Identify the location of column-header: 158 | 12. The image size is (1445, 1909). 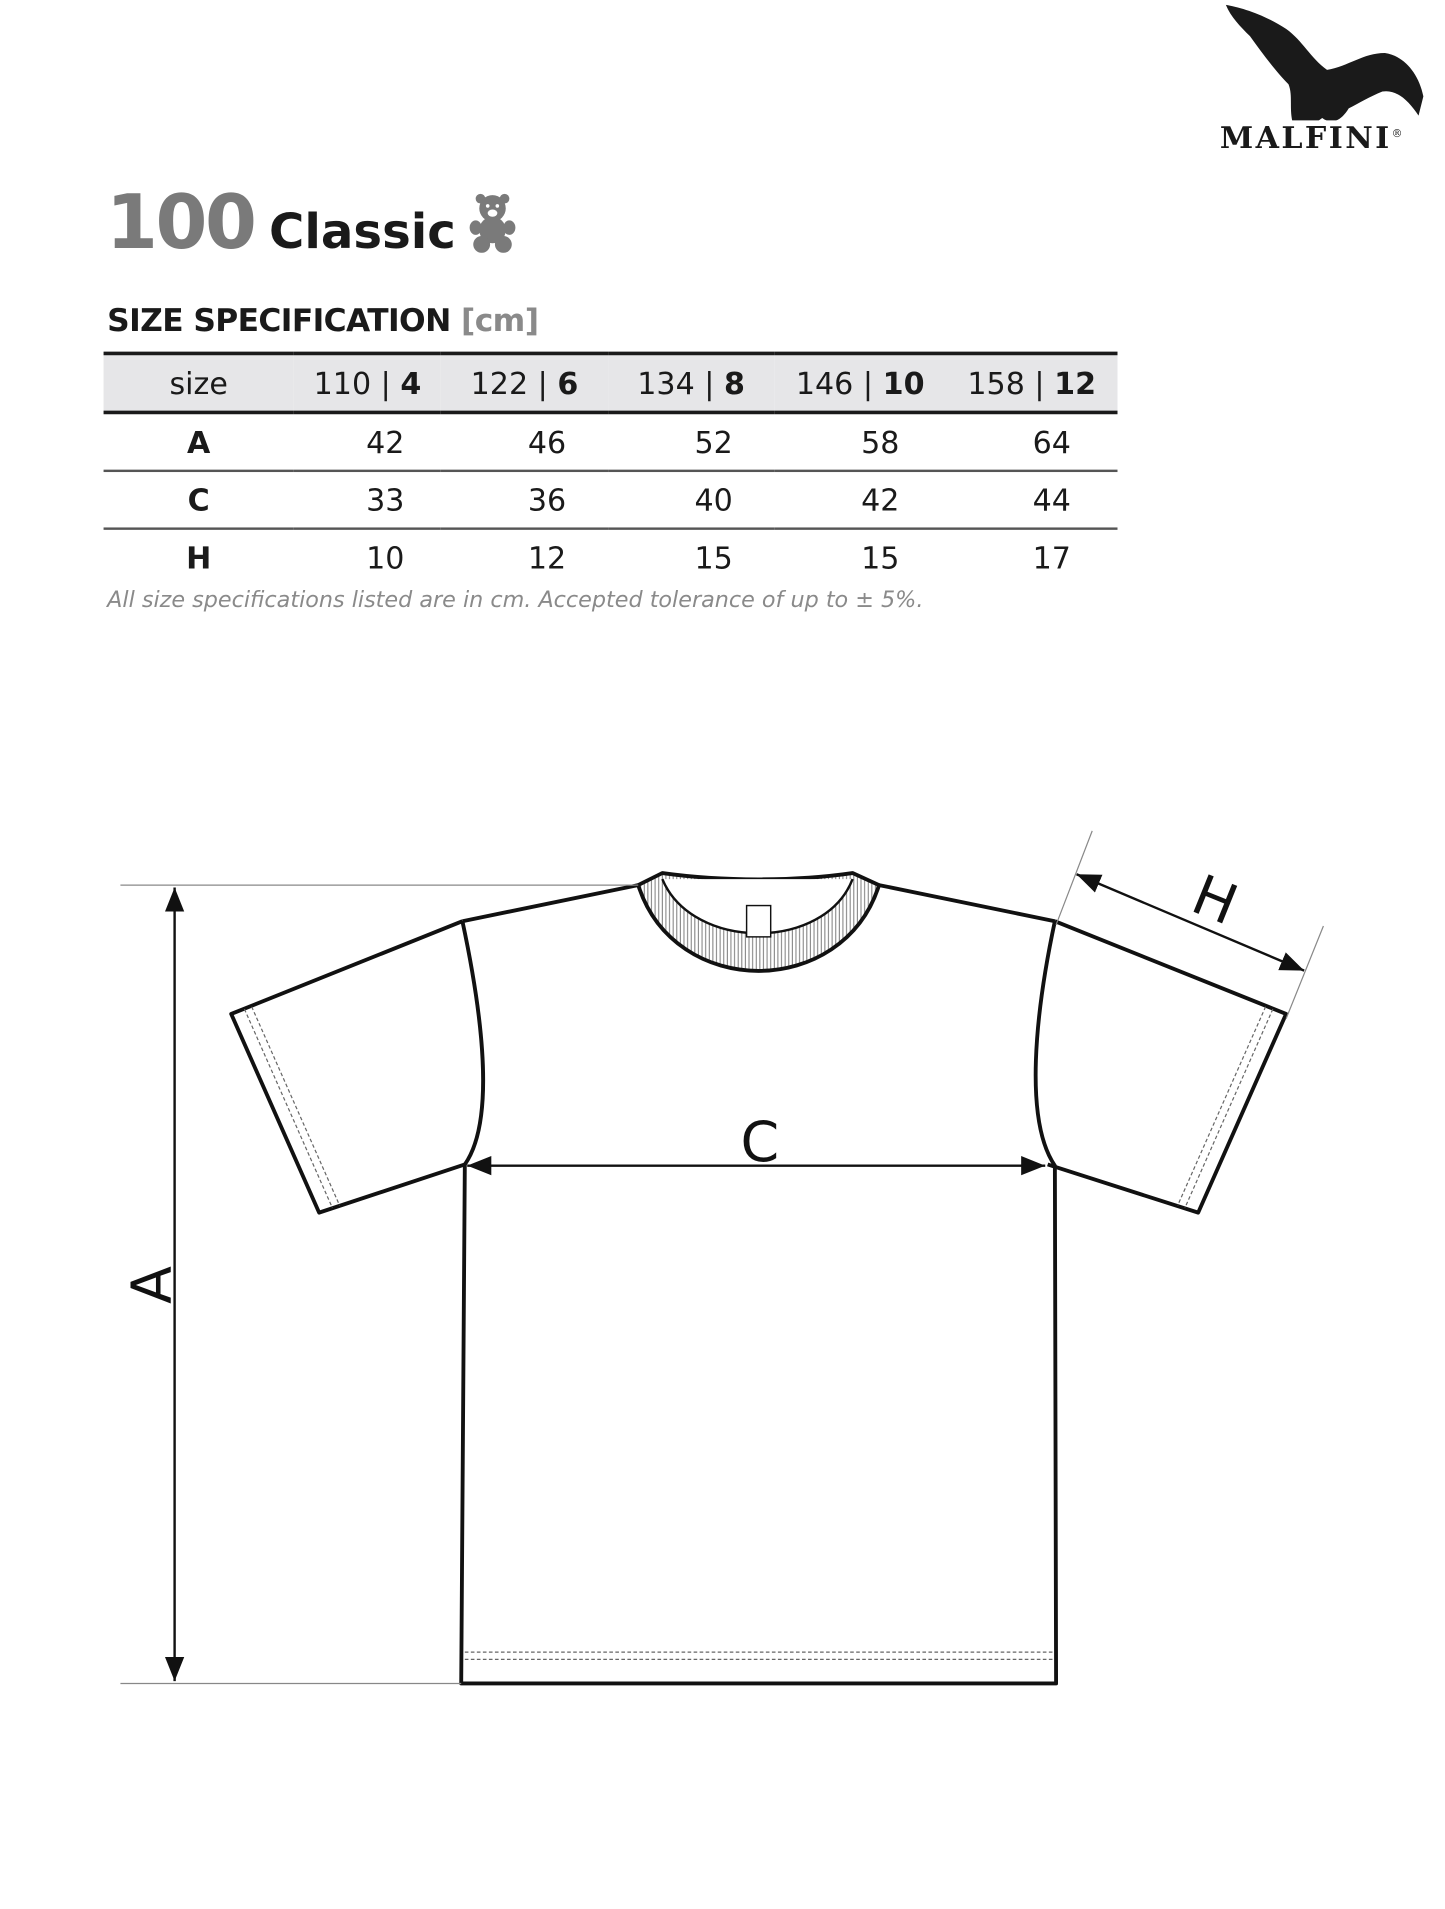
(1031, 383).